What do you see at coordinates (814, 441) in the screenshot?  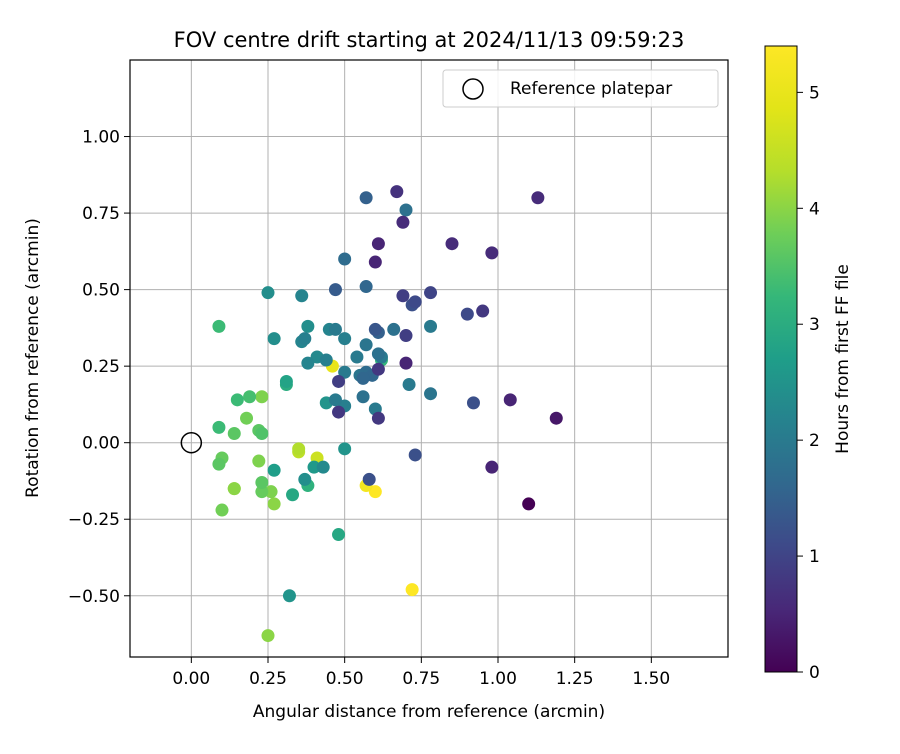 I see `colorbar-tick-label: 2` at bounding box center [814, 441].